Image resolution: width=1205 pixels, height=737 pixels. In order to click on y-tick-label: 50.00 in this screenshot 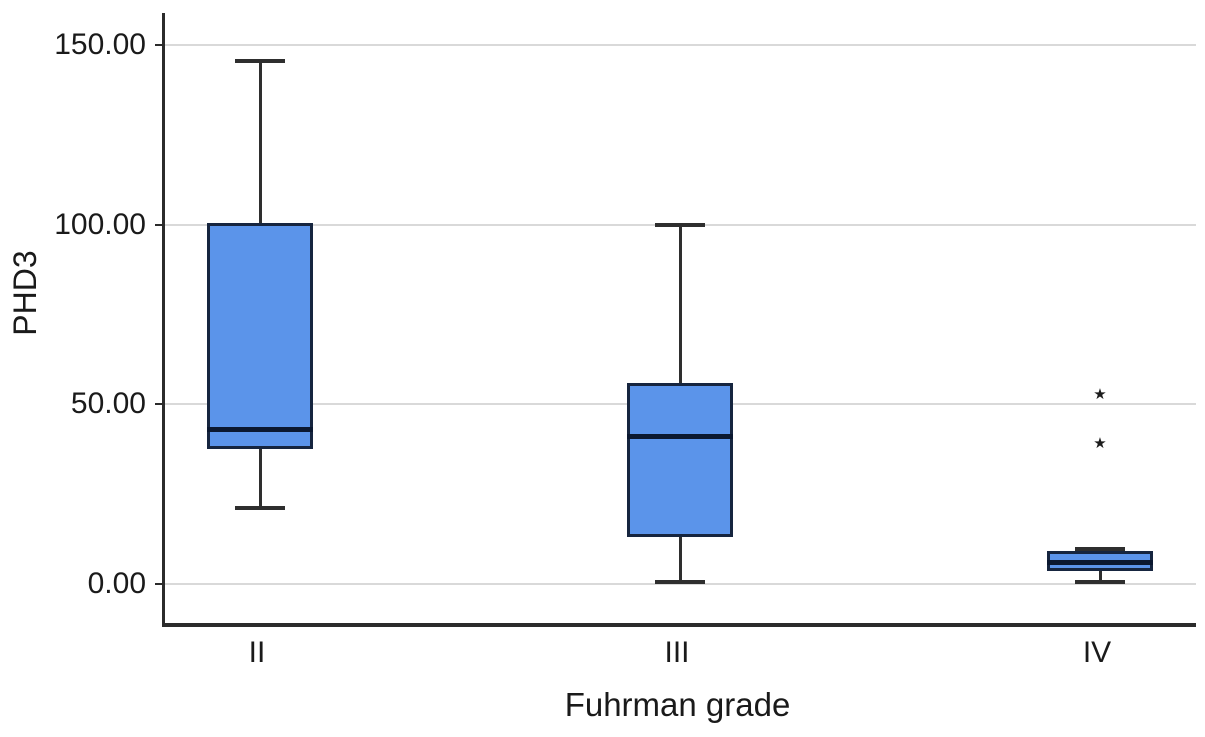, I will do `click(108, 404)`.